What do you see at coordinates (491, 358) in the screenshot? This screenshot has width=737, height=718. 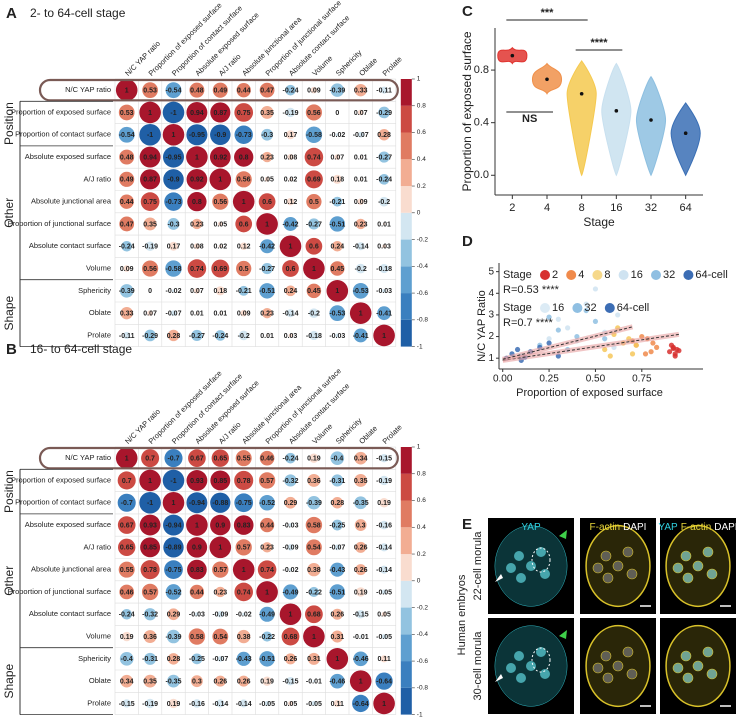 I see `y-tick-label: 1` at bounding box center [491, 358].